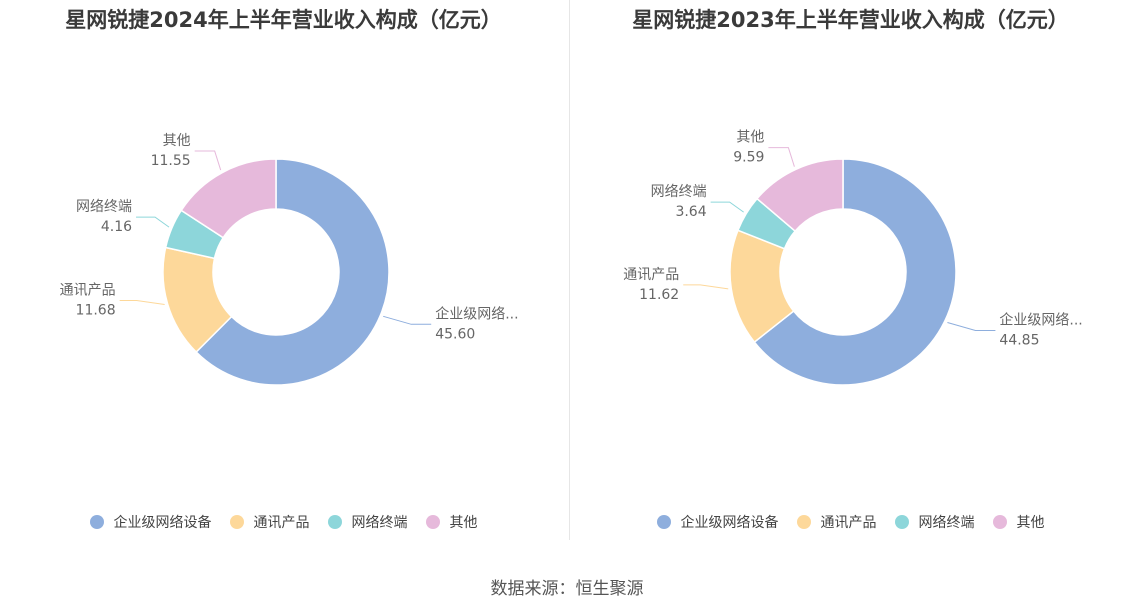  I want to click on slice-value-enterprise: 45.60, so click(455, 334).